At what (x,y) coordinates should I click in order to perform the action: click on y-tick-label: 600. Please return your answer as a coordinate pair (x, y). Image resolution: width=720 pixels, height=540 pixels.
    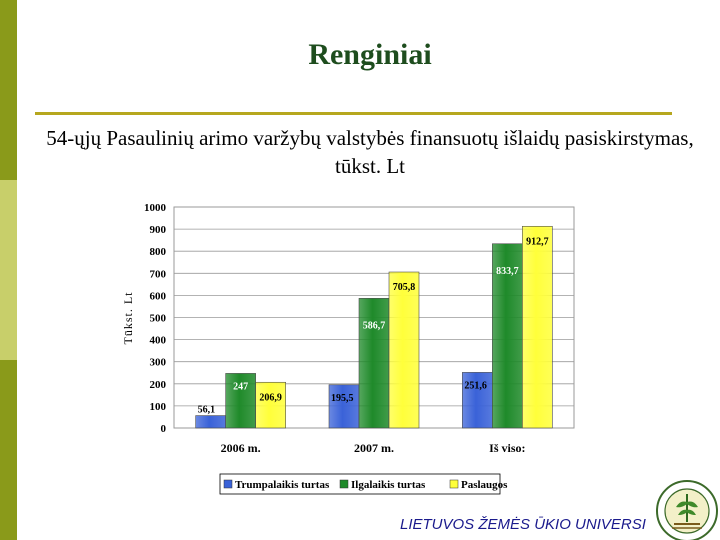
    Looking at the image, I should click on (158, 296).